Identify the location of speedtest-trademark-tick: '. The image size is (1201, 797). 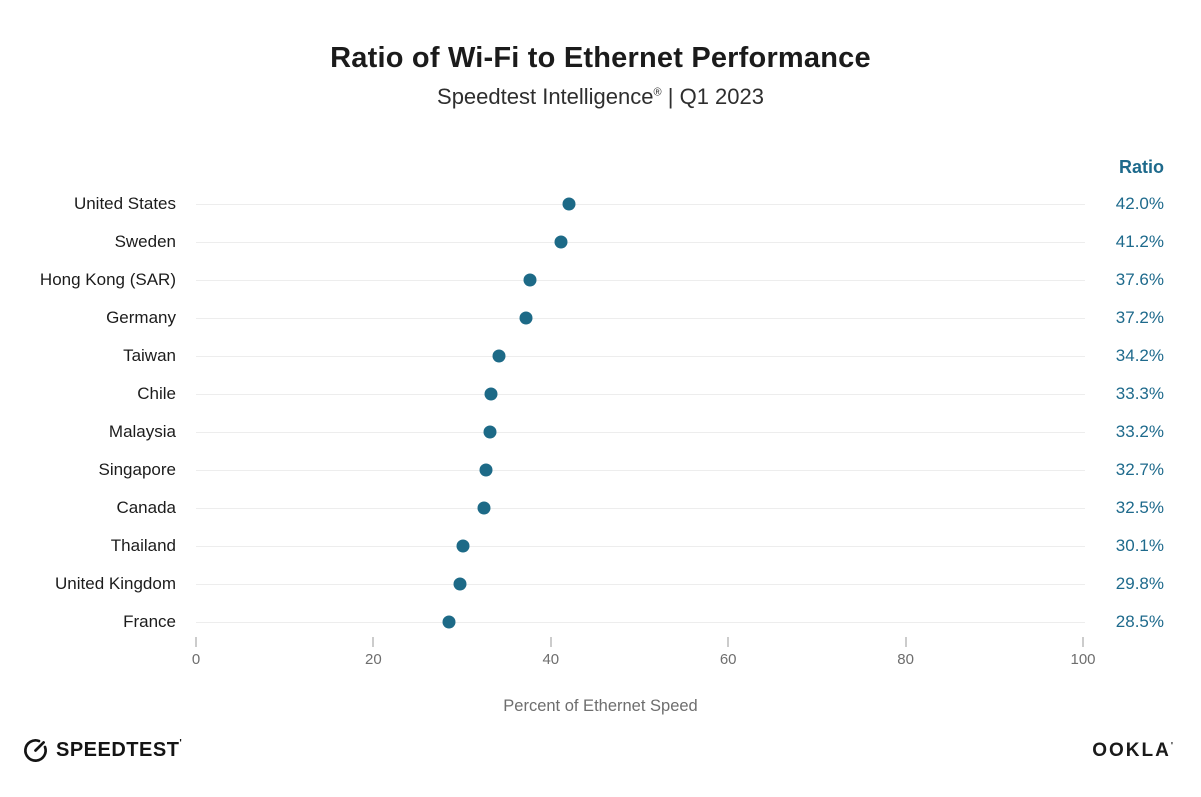
(181, 743).